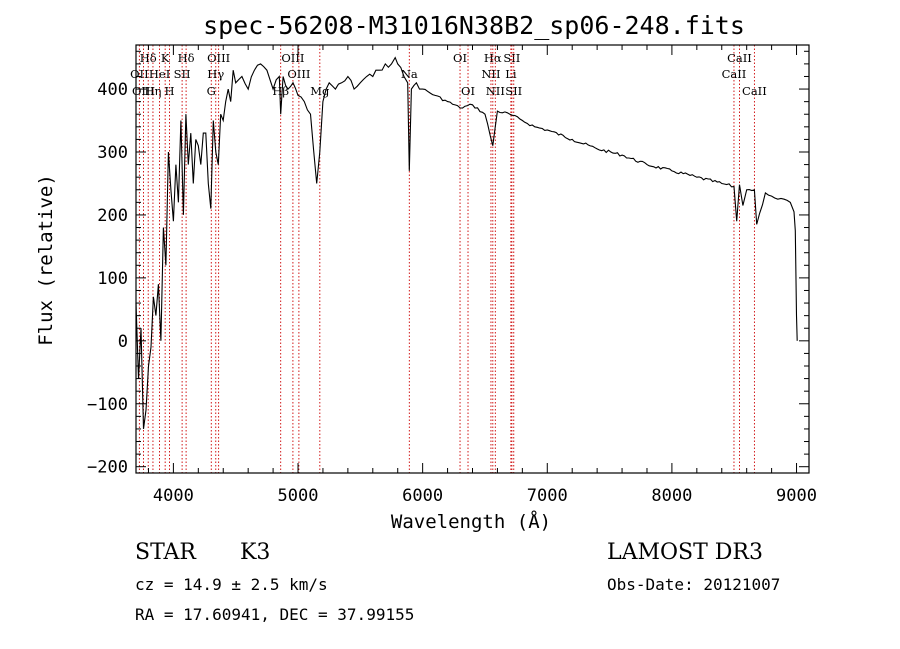 The height and width of the screenshot is (649, 900). I want to click on y-axis-label: Flux (relative), so click(46, 260).